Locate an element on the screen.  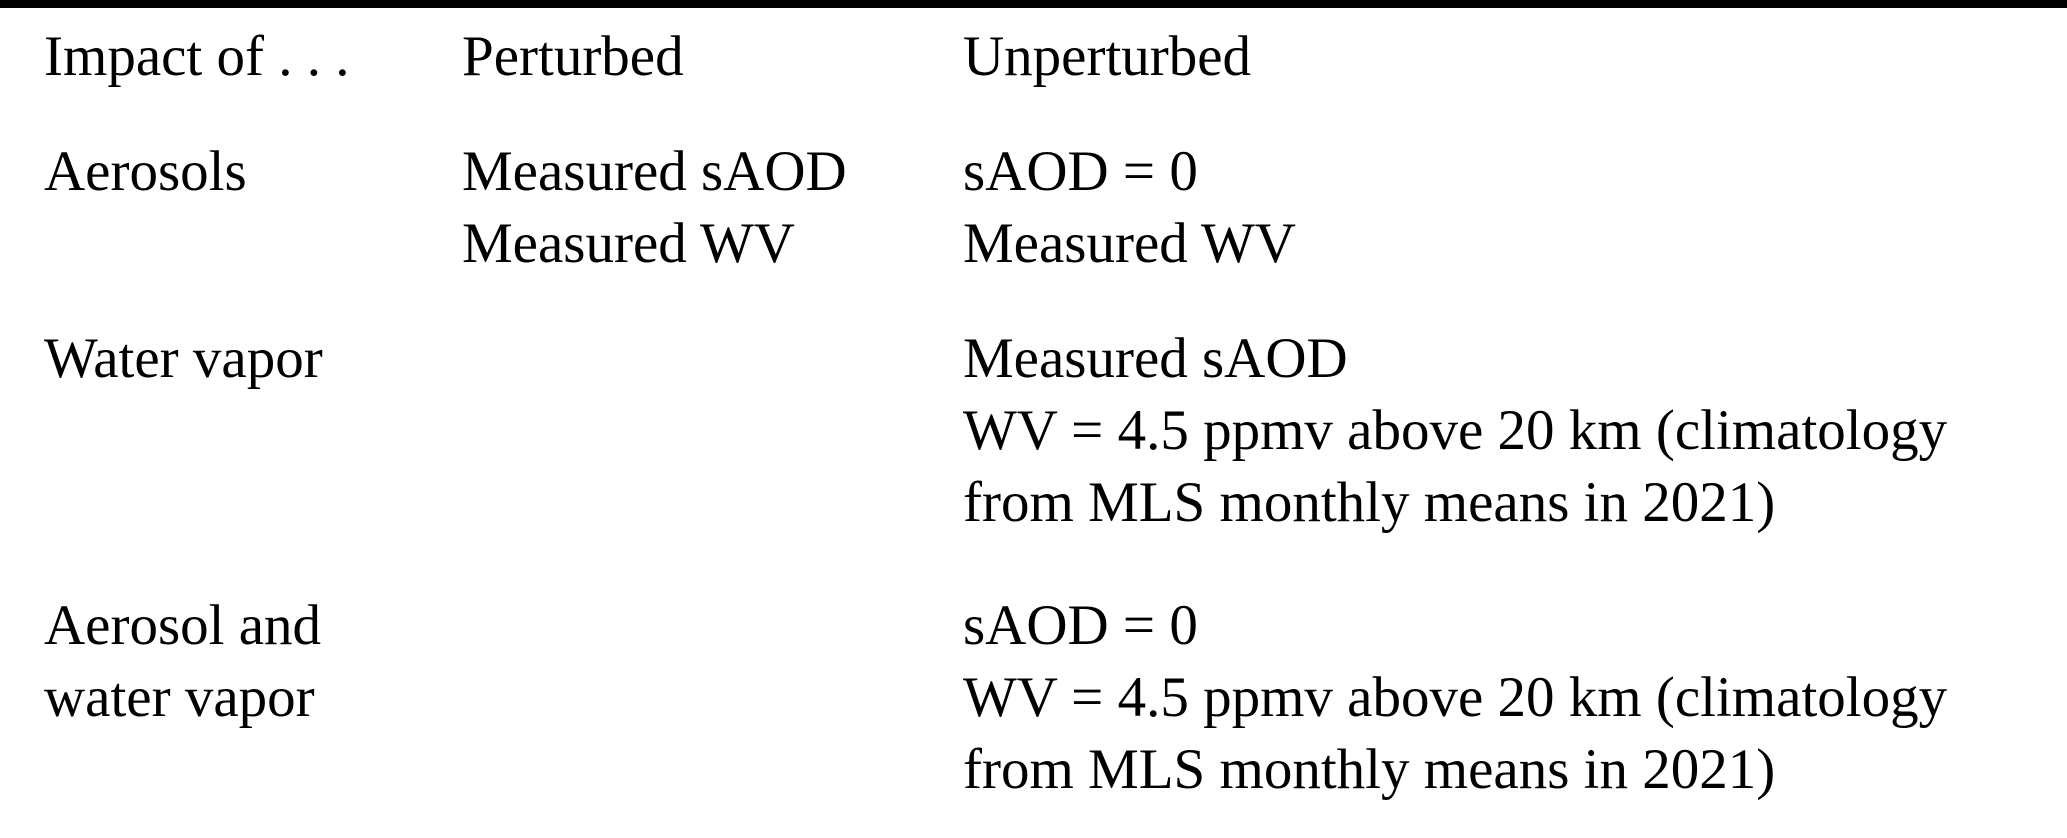
table-cell-line: Aerosols is located at coordinates (145, 171).